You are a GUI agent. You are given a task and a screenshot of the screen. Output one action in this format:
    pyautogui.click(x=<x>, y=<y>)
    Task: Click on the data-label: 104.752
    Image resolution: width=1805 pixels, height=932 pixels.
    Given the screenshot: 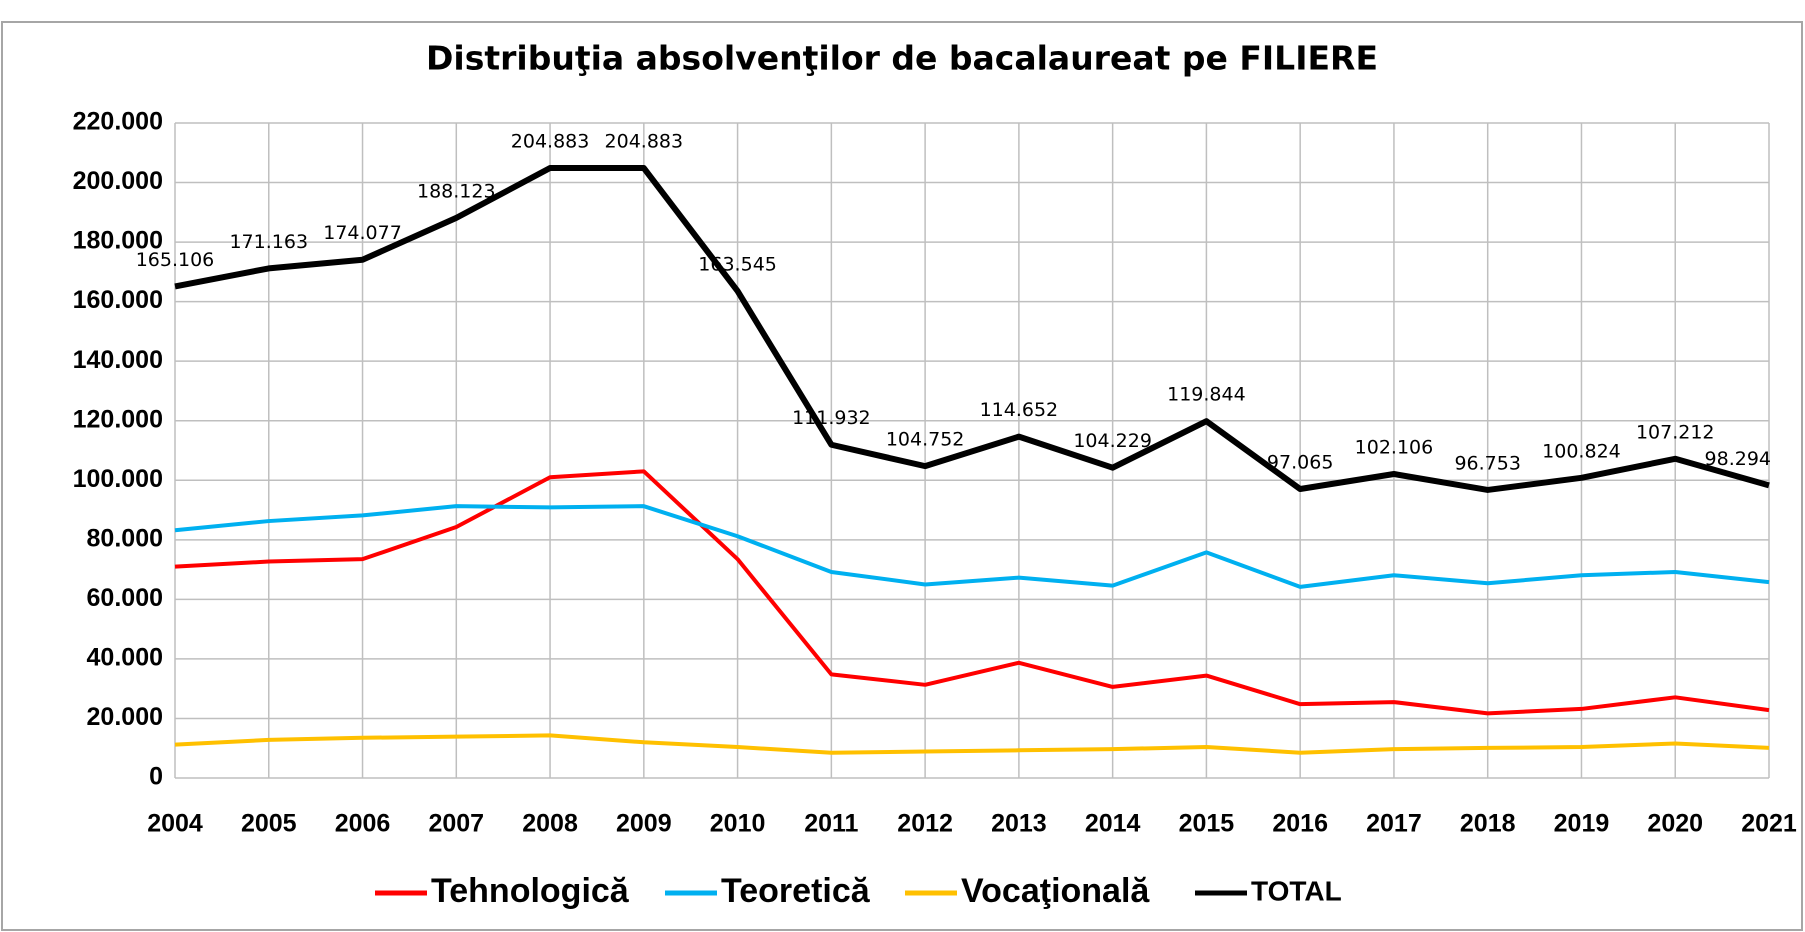 What is the action you would take?
    pyautogui.click(x=925, y=440)
    